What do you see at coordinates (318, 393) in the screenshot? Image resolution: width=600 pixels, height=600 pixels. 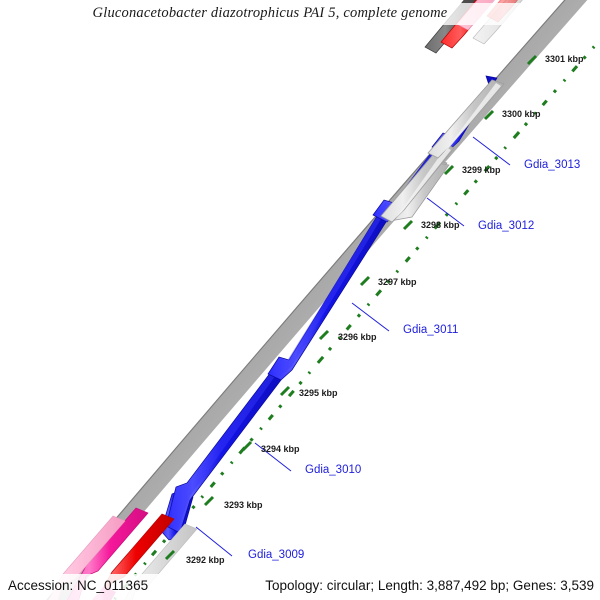 I see `tick-label: 3295 kbp` at bounding box center [318, 393].